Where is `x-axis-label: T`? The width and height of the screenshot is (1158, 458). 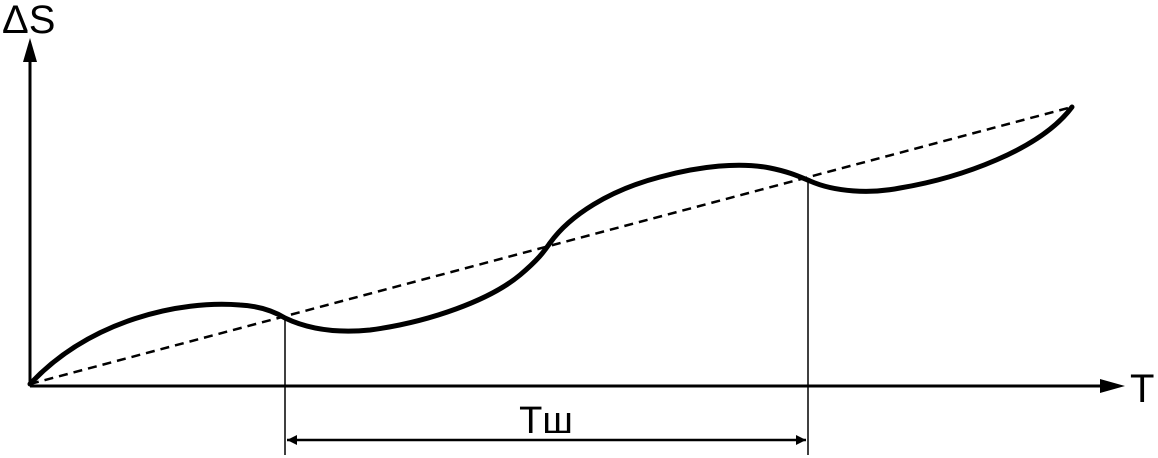
x-axis-label: T is located at coordinates (1142, 389).